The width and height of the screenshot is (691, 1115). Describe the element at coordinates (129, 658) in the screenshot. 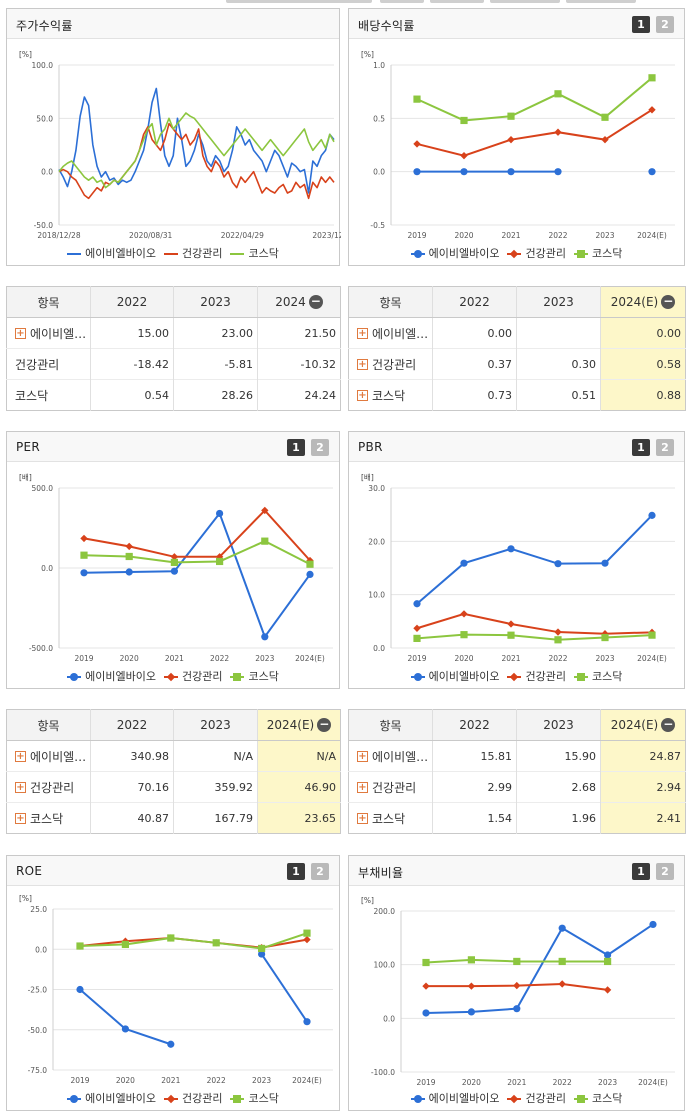

I see `x-tick-label: 2020` at that location.